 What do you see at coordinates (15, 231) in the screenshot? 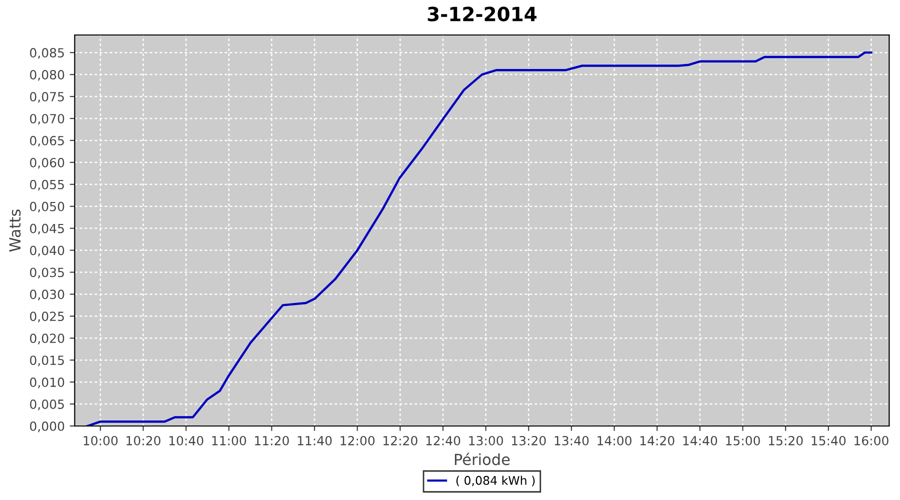
I see `y-axis-title: Watts` at bounding box center [15, 231].